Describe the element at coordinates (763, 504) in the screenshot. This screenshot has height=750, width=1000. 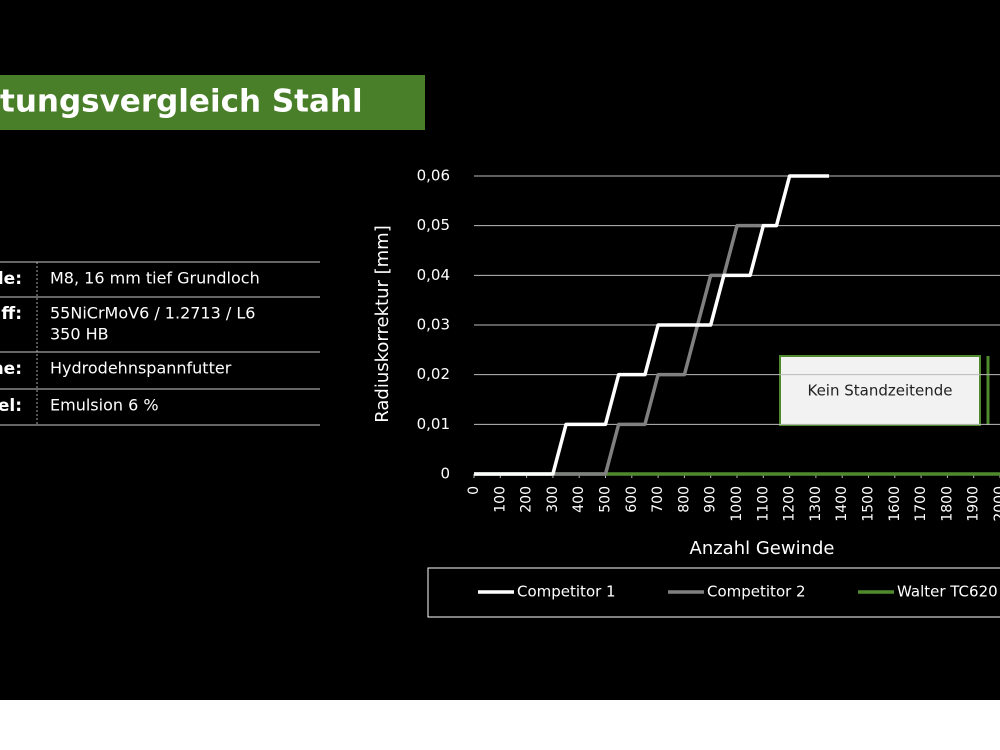
I see `x-tick-label: 1100` at that location.